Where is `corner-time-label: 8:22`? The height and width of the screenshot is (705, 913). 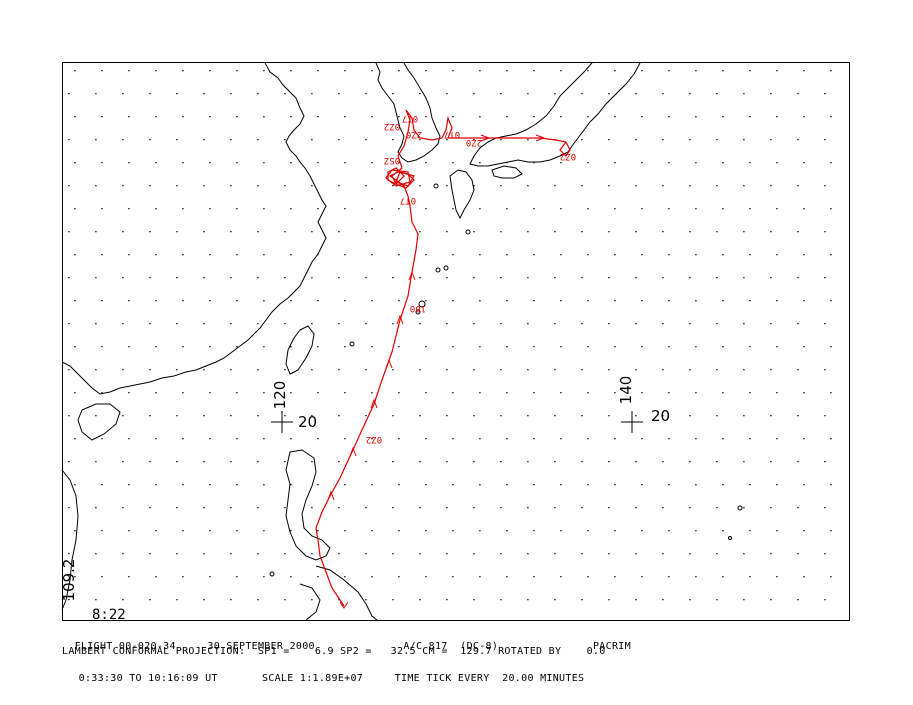 corner-time-label: 8:22 is located at coordinates (109, 615).